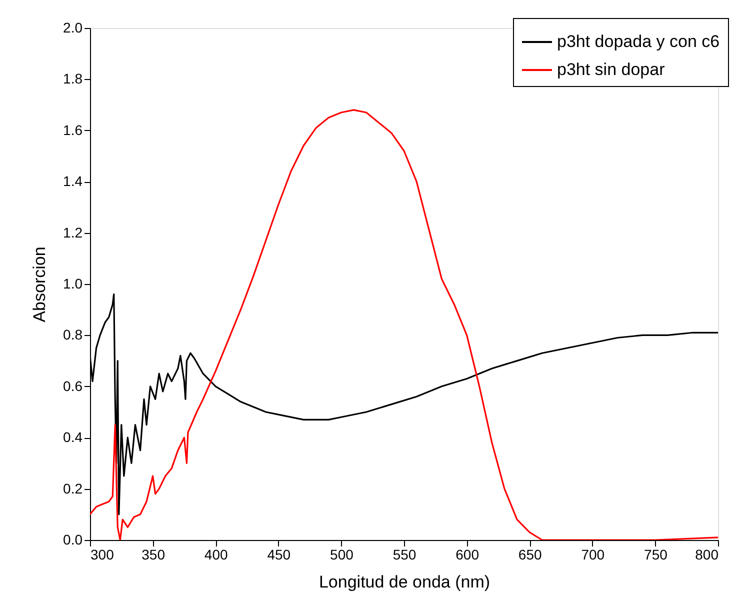  I want to click on x-tick-label: 700, so click(593, 554).